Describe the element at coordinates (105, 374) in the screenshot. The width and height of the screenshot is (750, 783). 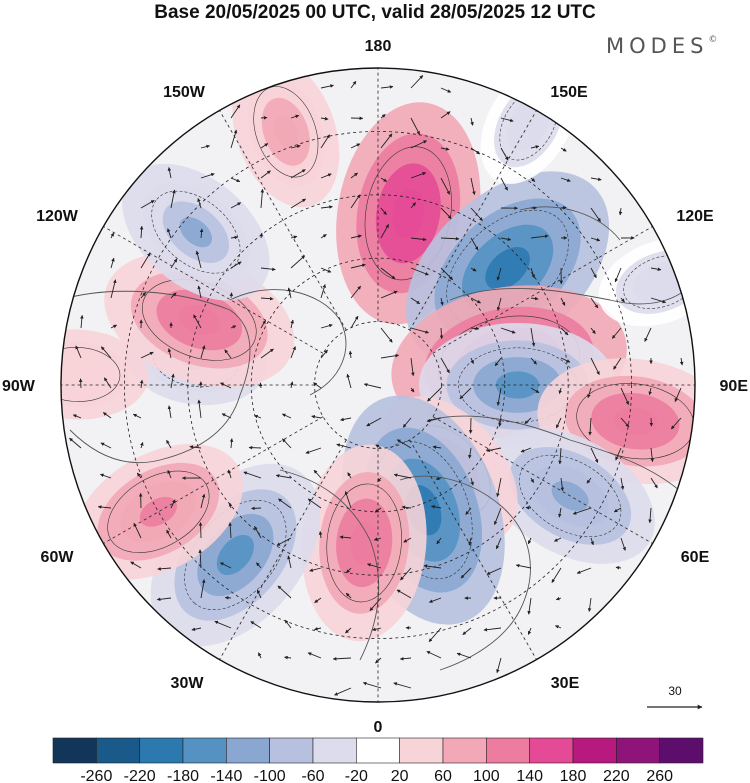
I see `anomaly-cell` at that location.